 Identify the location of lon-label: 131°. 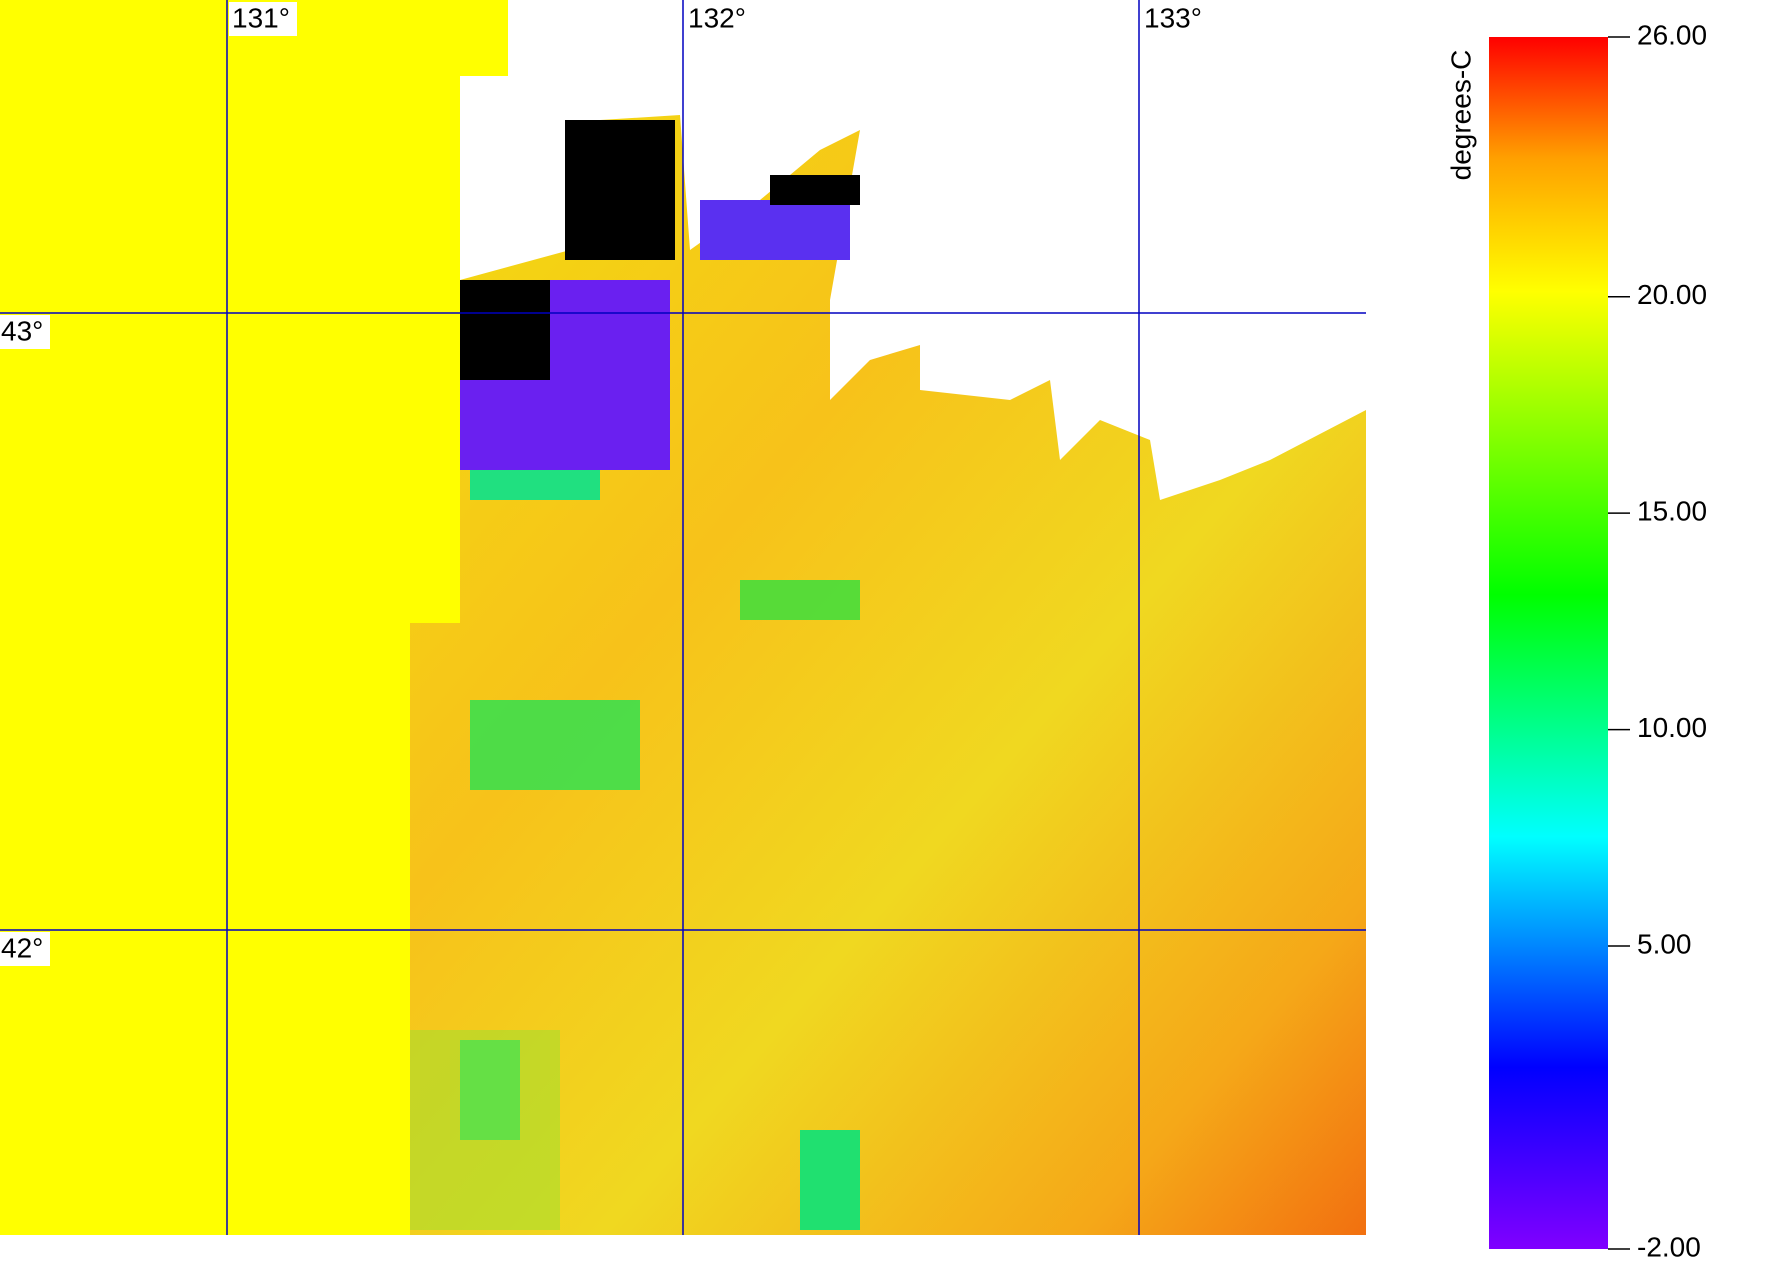
(261, 17).